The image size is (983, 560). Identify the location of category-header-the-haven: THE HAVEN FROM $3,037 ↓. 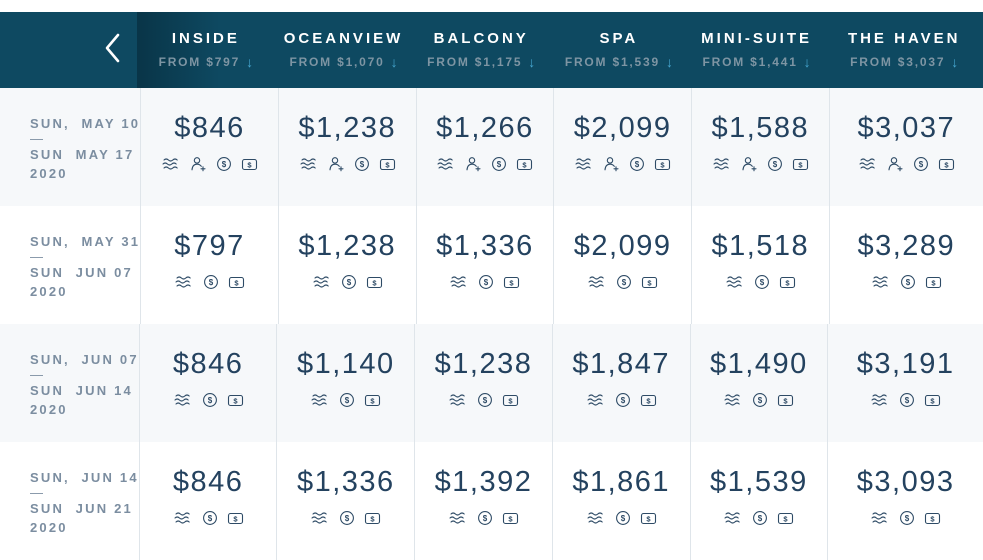
(904, 50).